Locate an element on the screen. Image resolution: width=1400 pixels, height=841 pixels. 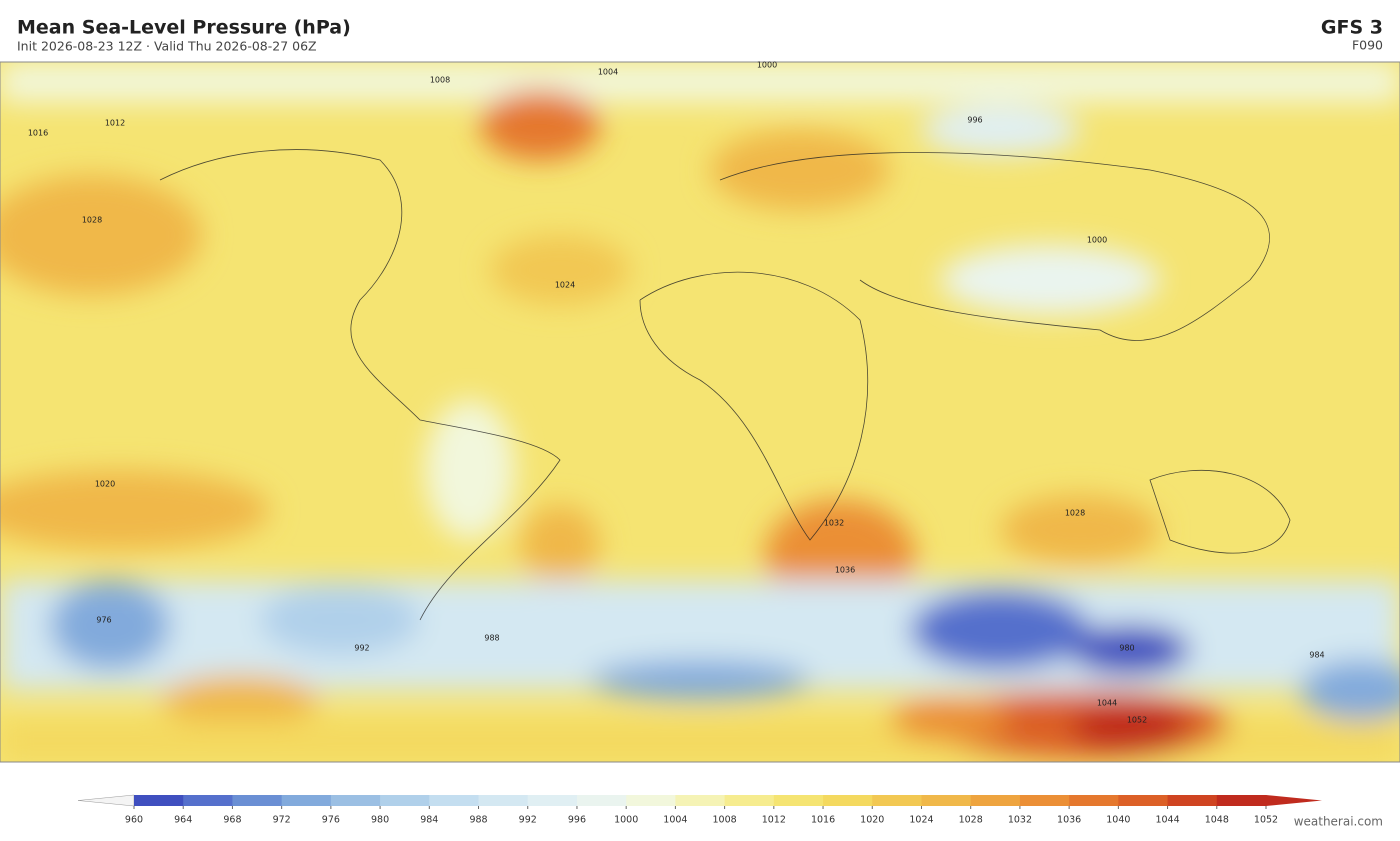
title: Mean Sea-Level Pressure (hPa) is located at coordinates (184, 28).